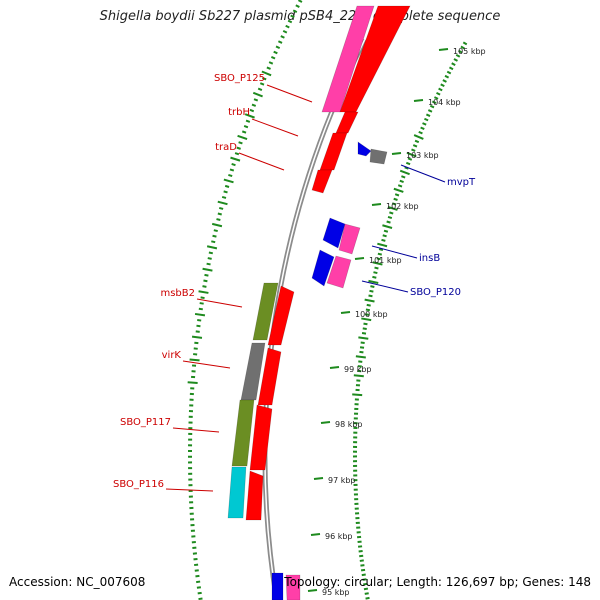 Image resolution: width=600 pixels, height=600 pixels. What do you see at coordinates (364, 149) in the screenshot?
I see `cds-blue-small` at bounding box center [364, 149].